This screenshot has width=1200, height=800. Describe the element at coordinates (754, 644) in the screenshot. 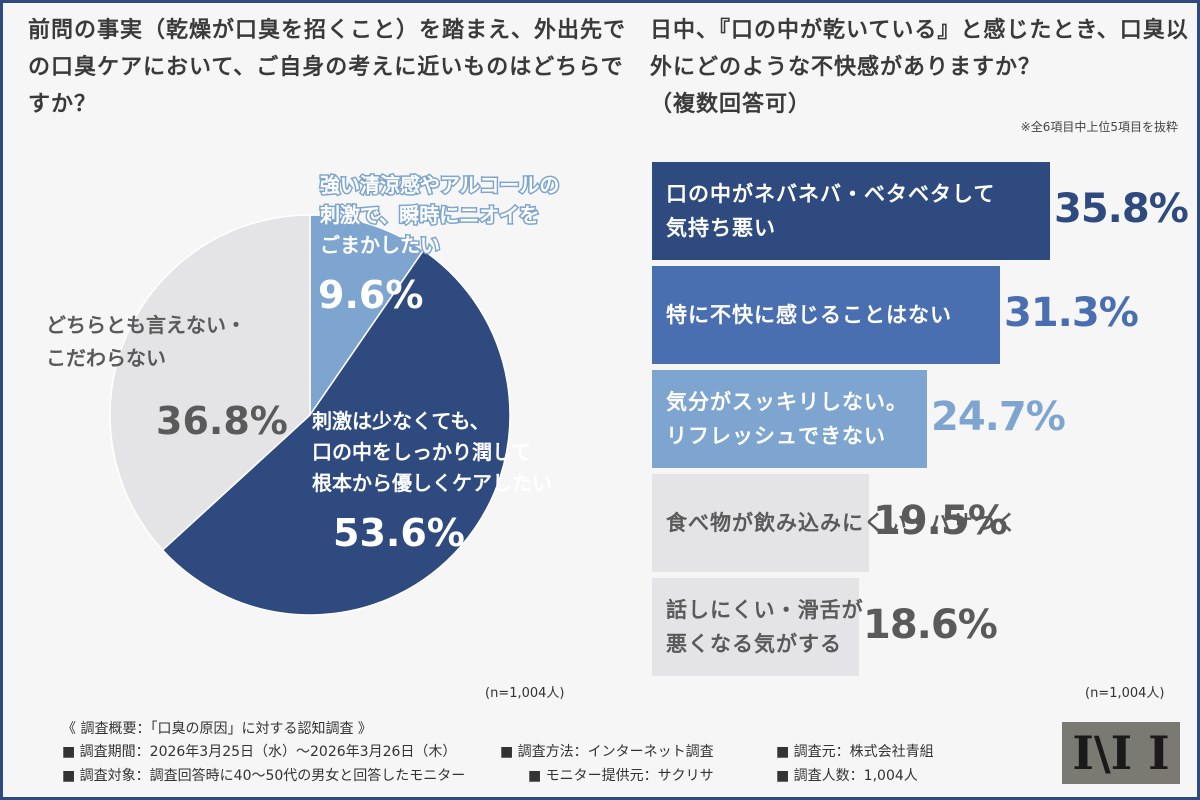

I see `bar-label-5-line-2: 悪くなる気がする` at that location.